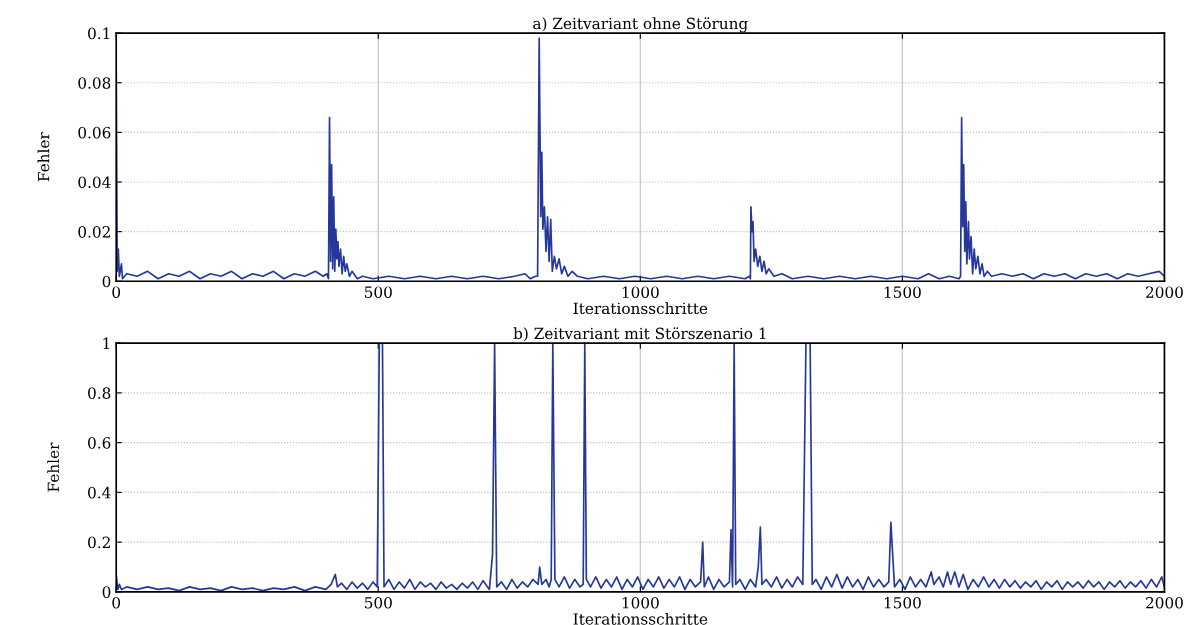 Image resolution: width=1198 pixels, height=625 pixels. Describe the element at coordinates (99, 33) in the screenshot. I see `y-tick-label: 0.1` at that location.